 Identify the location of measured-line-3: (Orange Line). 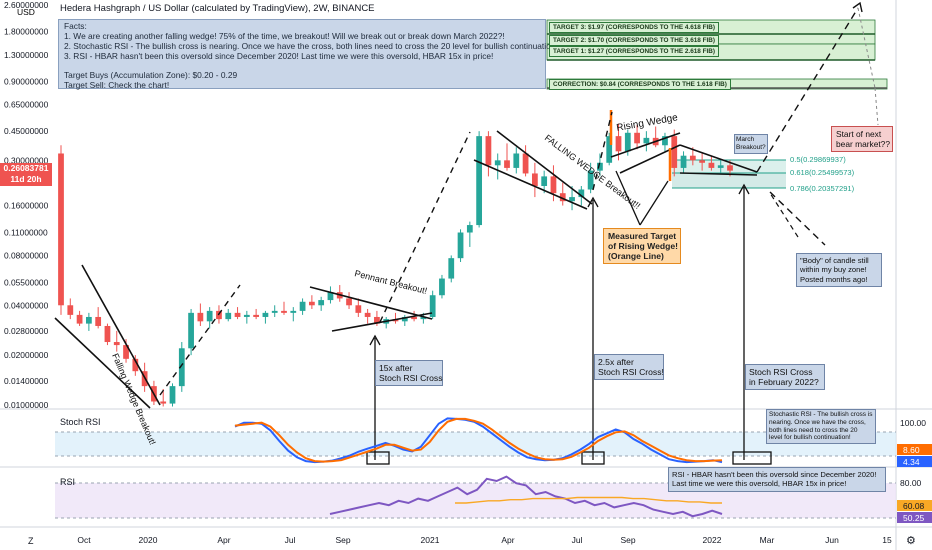
(636, 256).